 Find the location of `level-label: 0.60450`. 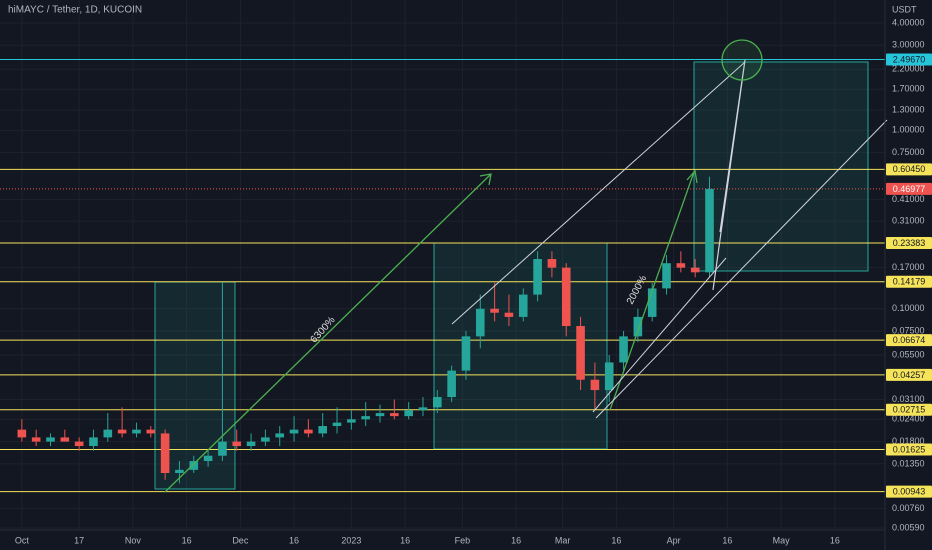

level-label: 0.60450 is located at coordinates (909, 169).